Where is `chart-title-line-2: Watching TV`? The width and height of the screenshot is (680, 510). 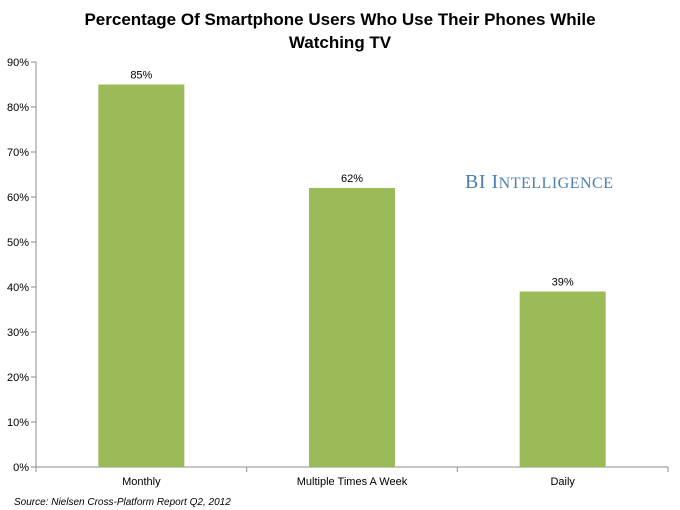 chart-title-line-2: Watching TV is located at coordinates (340, 42).